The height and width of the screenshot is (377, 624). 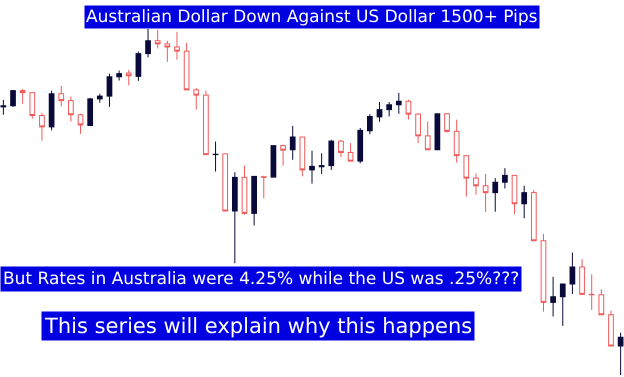 What do you see at coordinates (258, 326) in the screenshot?
I see `annotation: This series will explain why this happens` at bounding box center [258, 326].